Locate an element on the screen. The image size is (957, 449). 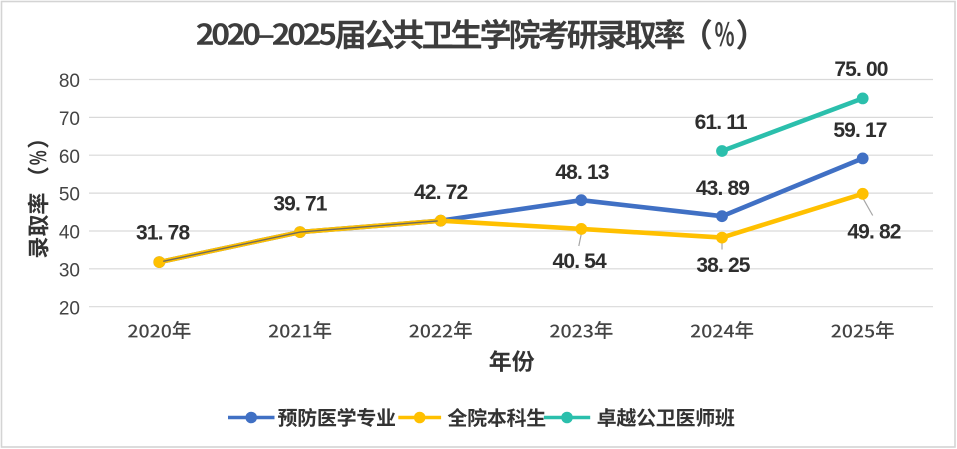
svg-text: 39. 71 is located at coordinates (300, 204).